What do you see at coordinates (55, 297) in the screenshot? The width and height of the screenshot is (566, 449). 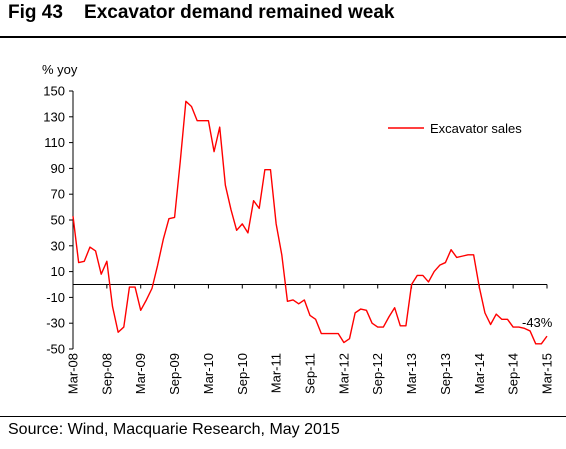 I see `y-tick-label: -10` at bounding box center [55, 297].